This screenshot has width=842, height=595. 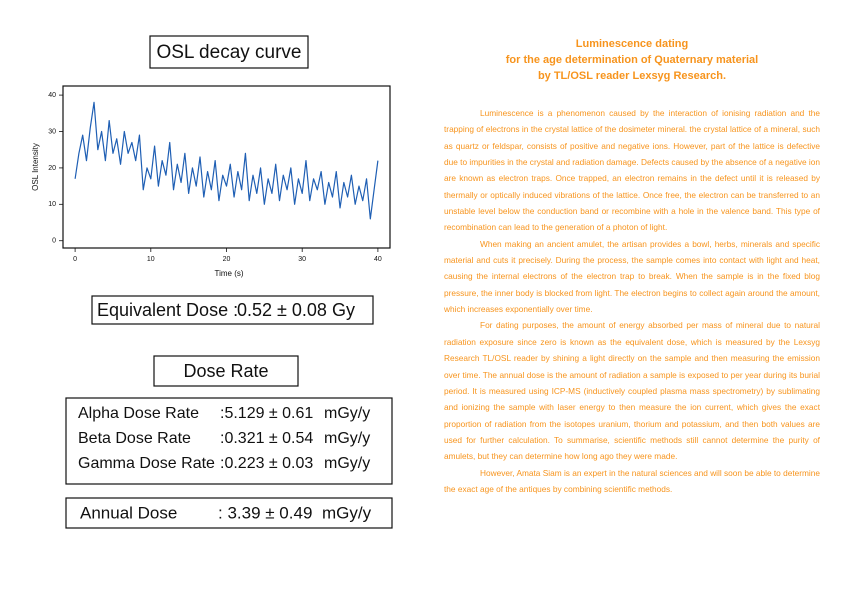 What do you see at coordinates (302, 259) in the screenshot?
I see `x-tick-label: 30` at bounding box center [302, 259].